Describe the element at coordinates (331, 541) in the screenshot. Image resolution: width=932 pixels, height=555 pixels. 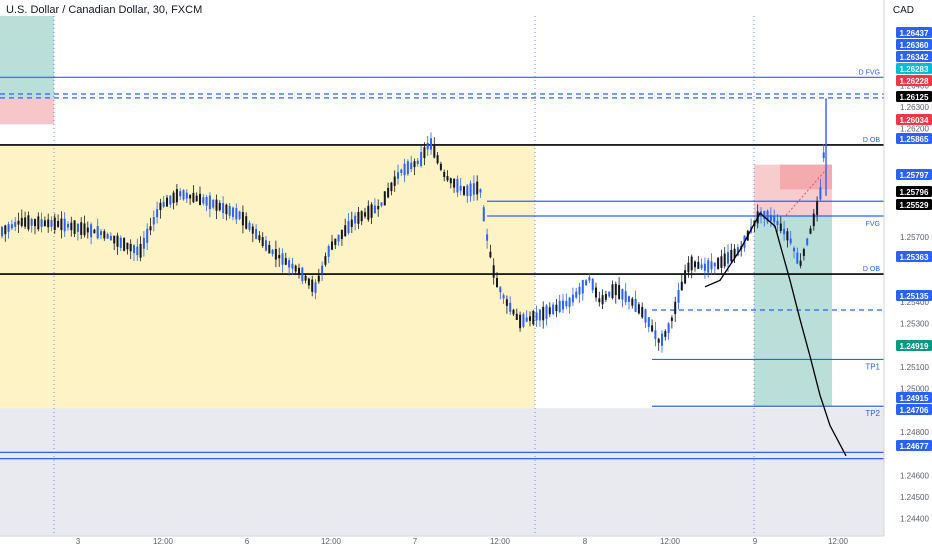
I see `x-tick-3: 12:00` at that location.